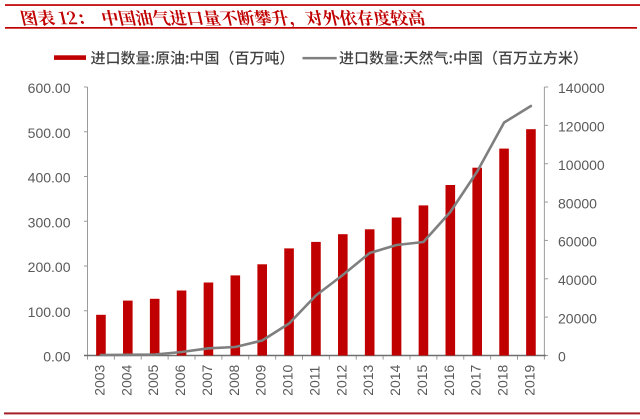  Describe the element at coordinates (56, 357) in the screenshot. I see `svg-text: 0.00` at that location.